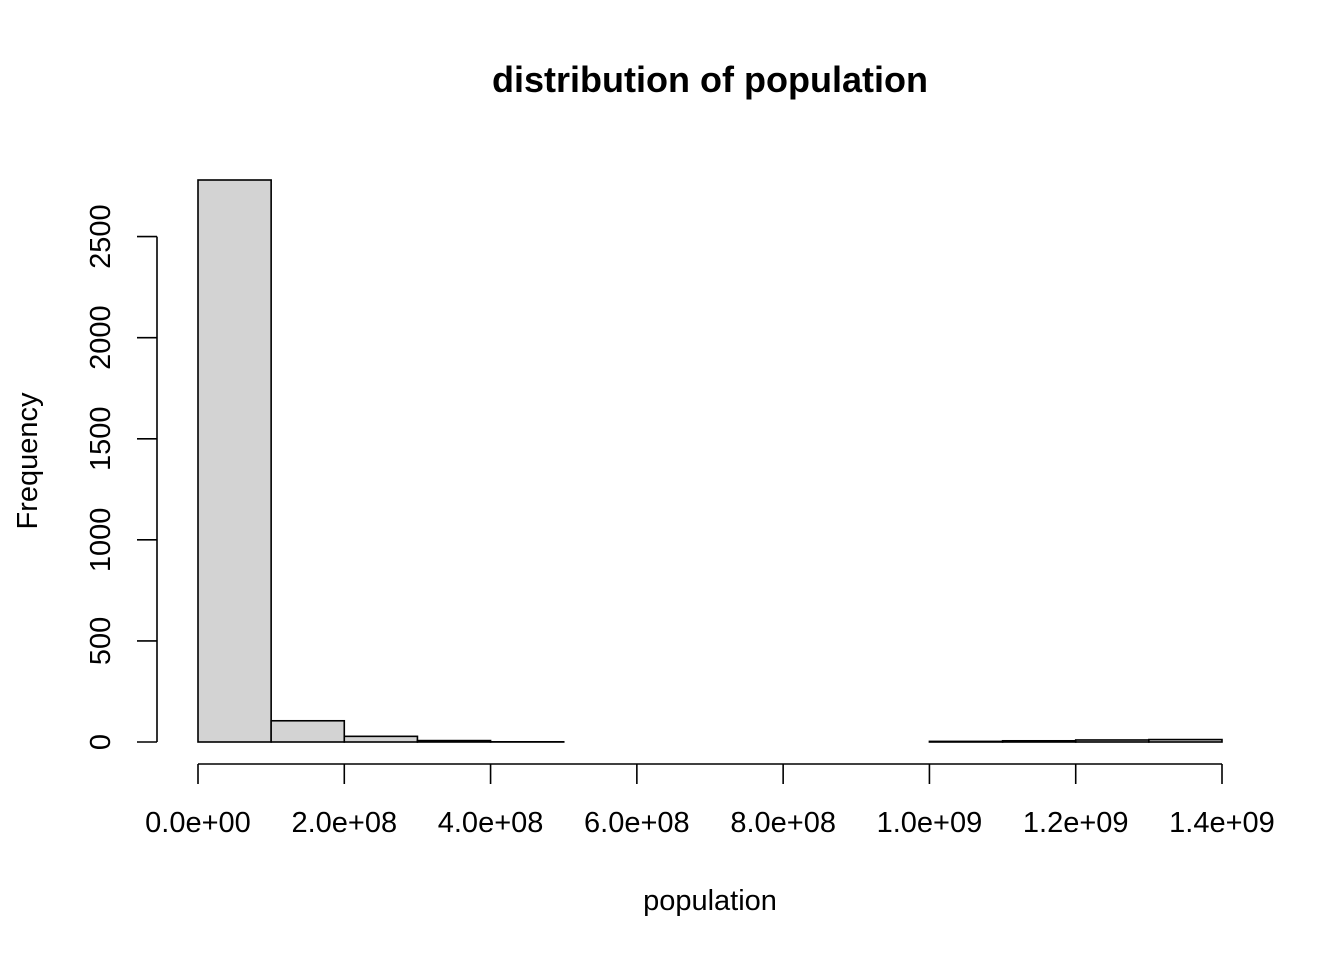  What do you see at coordinates (1076, 823) in the screenshot?
I see `x-tick-label: 1.2e+09` at bounding box center [1076, 823].